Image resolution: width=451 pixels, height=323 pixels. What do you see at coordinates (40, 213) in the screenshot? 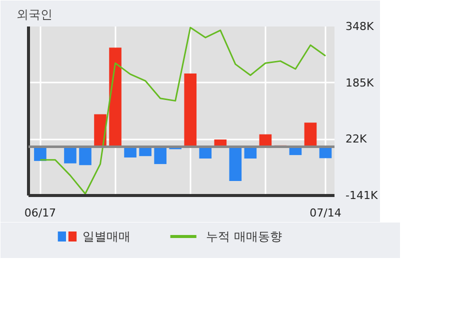
I see `x-tick-label: 06/17` at bounding box center [40, 213].